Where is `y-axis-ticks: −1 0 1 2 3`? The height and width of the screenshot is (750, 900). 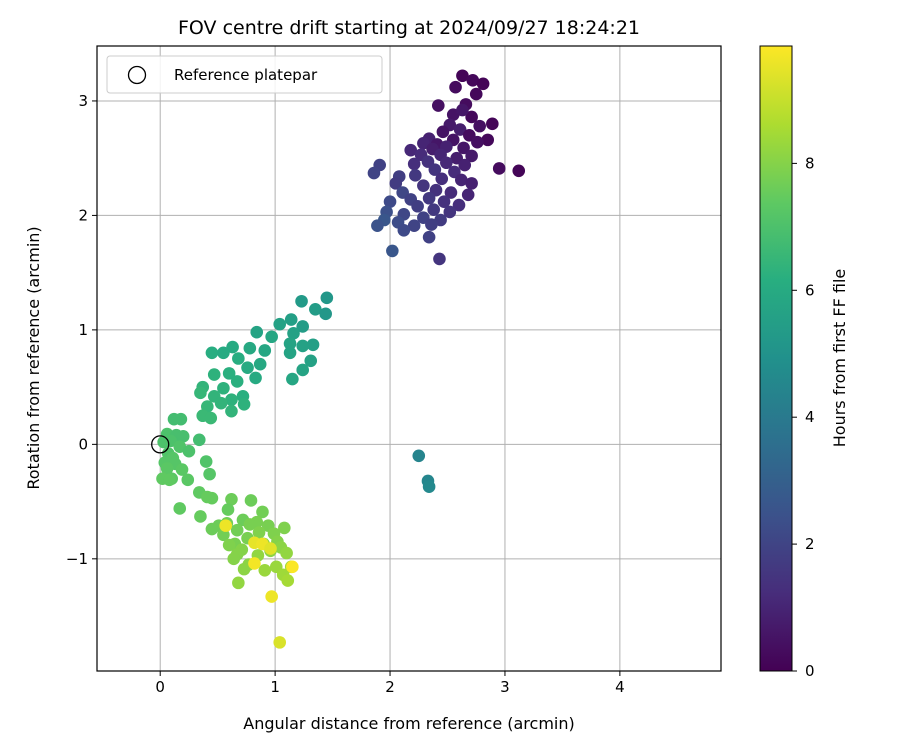 y-axis-ticks: −1 0 1 2 3 is located at coordinates (81, 330).